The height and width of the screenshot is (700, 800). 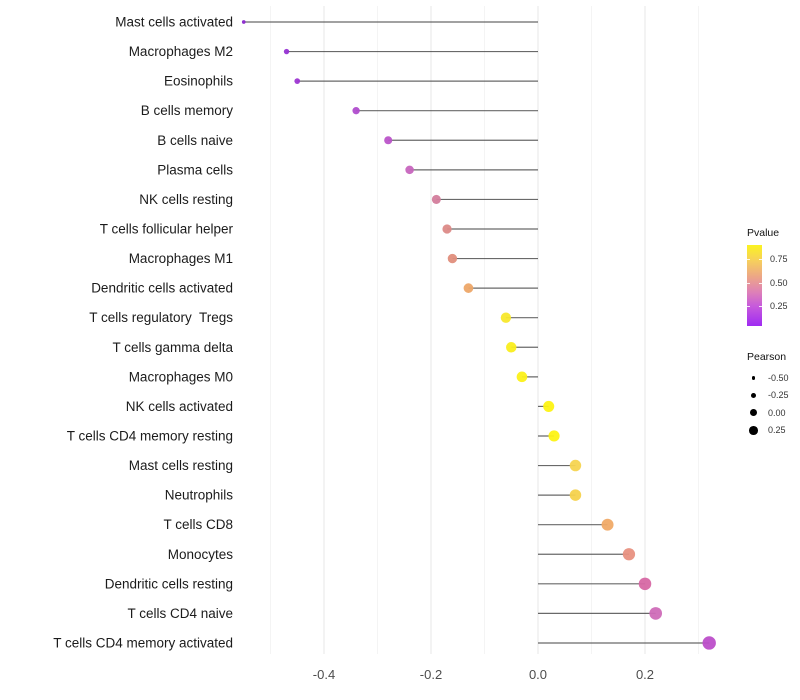 I want to click on pearson-legend: Pearson -0.50 -0.25 0.00 0.25, so click(x=768, y=395).